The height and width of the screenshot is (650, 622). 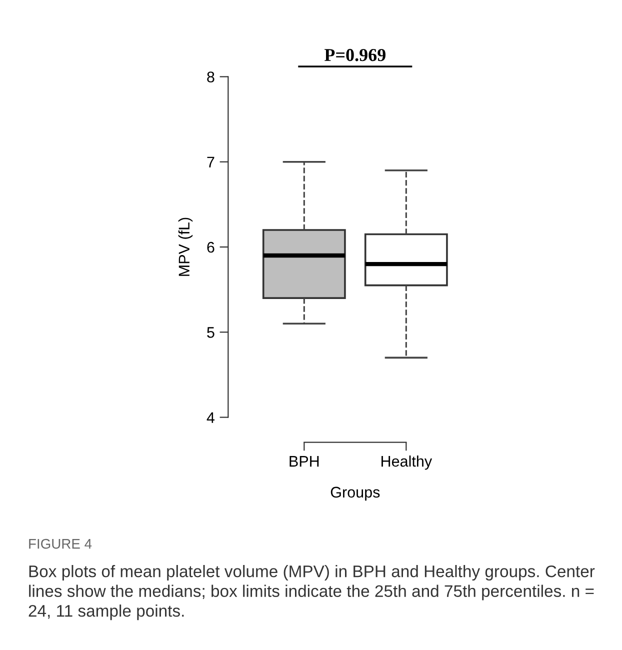 I want to click on text: Box plots of mean platelet volume (MPV) in BPH and Healthy groups. Center lines show the medians; box limits indicate the 25th and 75th percentiles. n = 24, 11 sample points., so click(x=311, y=592).